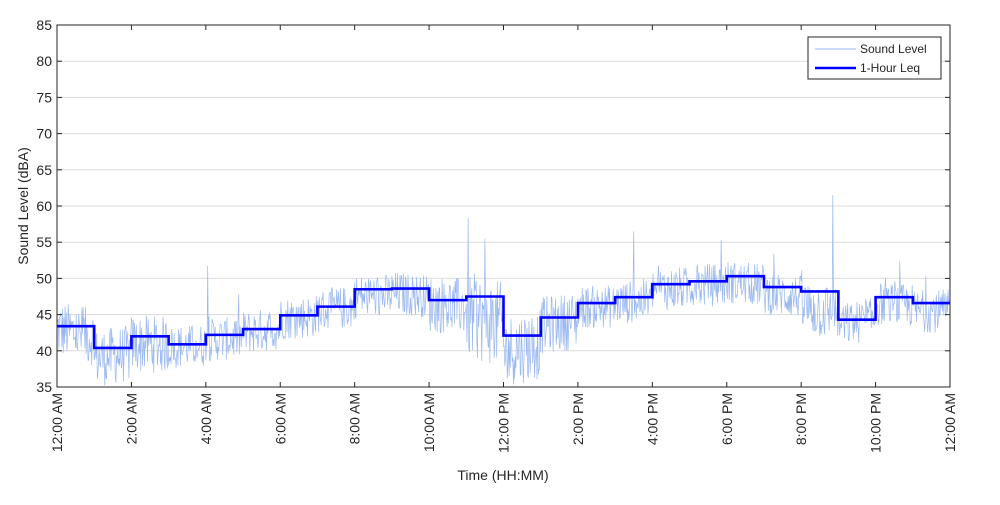 The image size is (1000, 505). What do you see at coordinates (504, 423) in the screenshot?
I see `x-tick-label: 12:00 PM` at bounding box center [504, 423].